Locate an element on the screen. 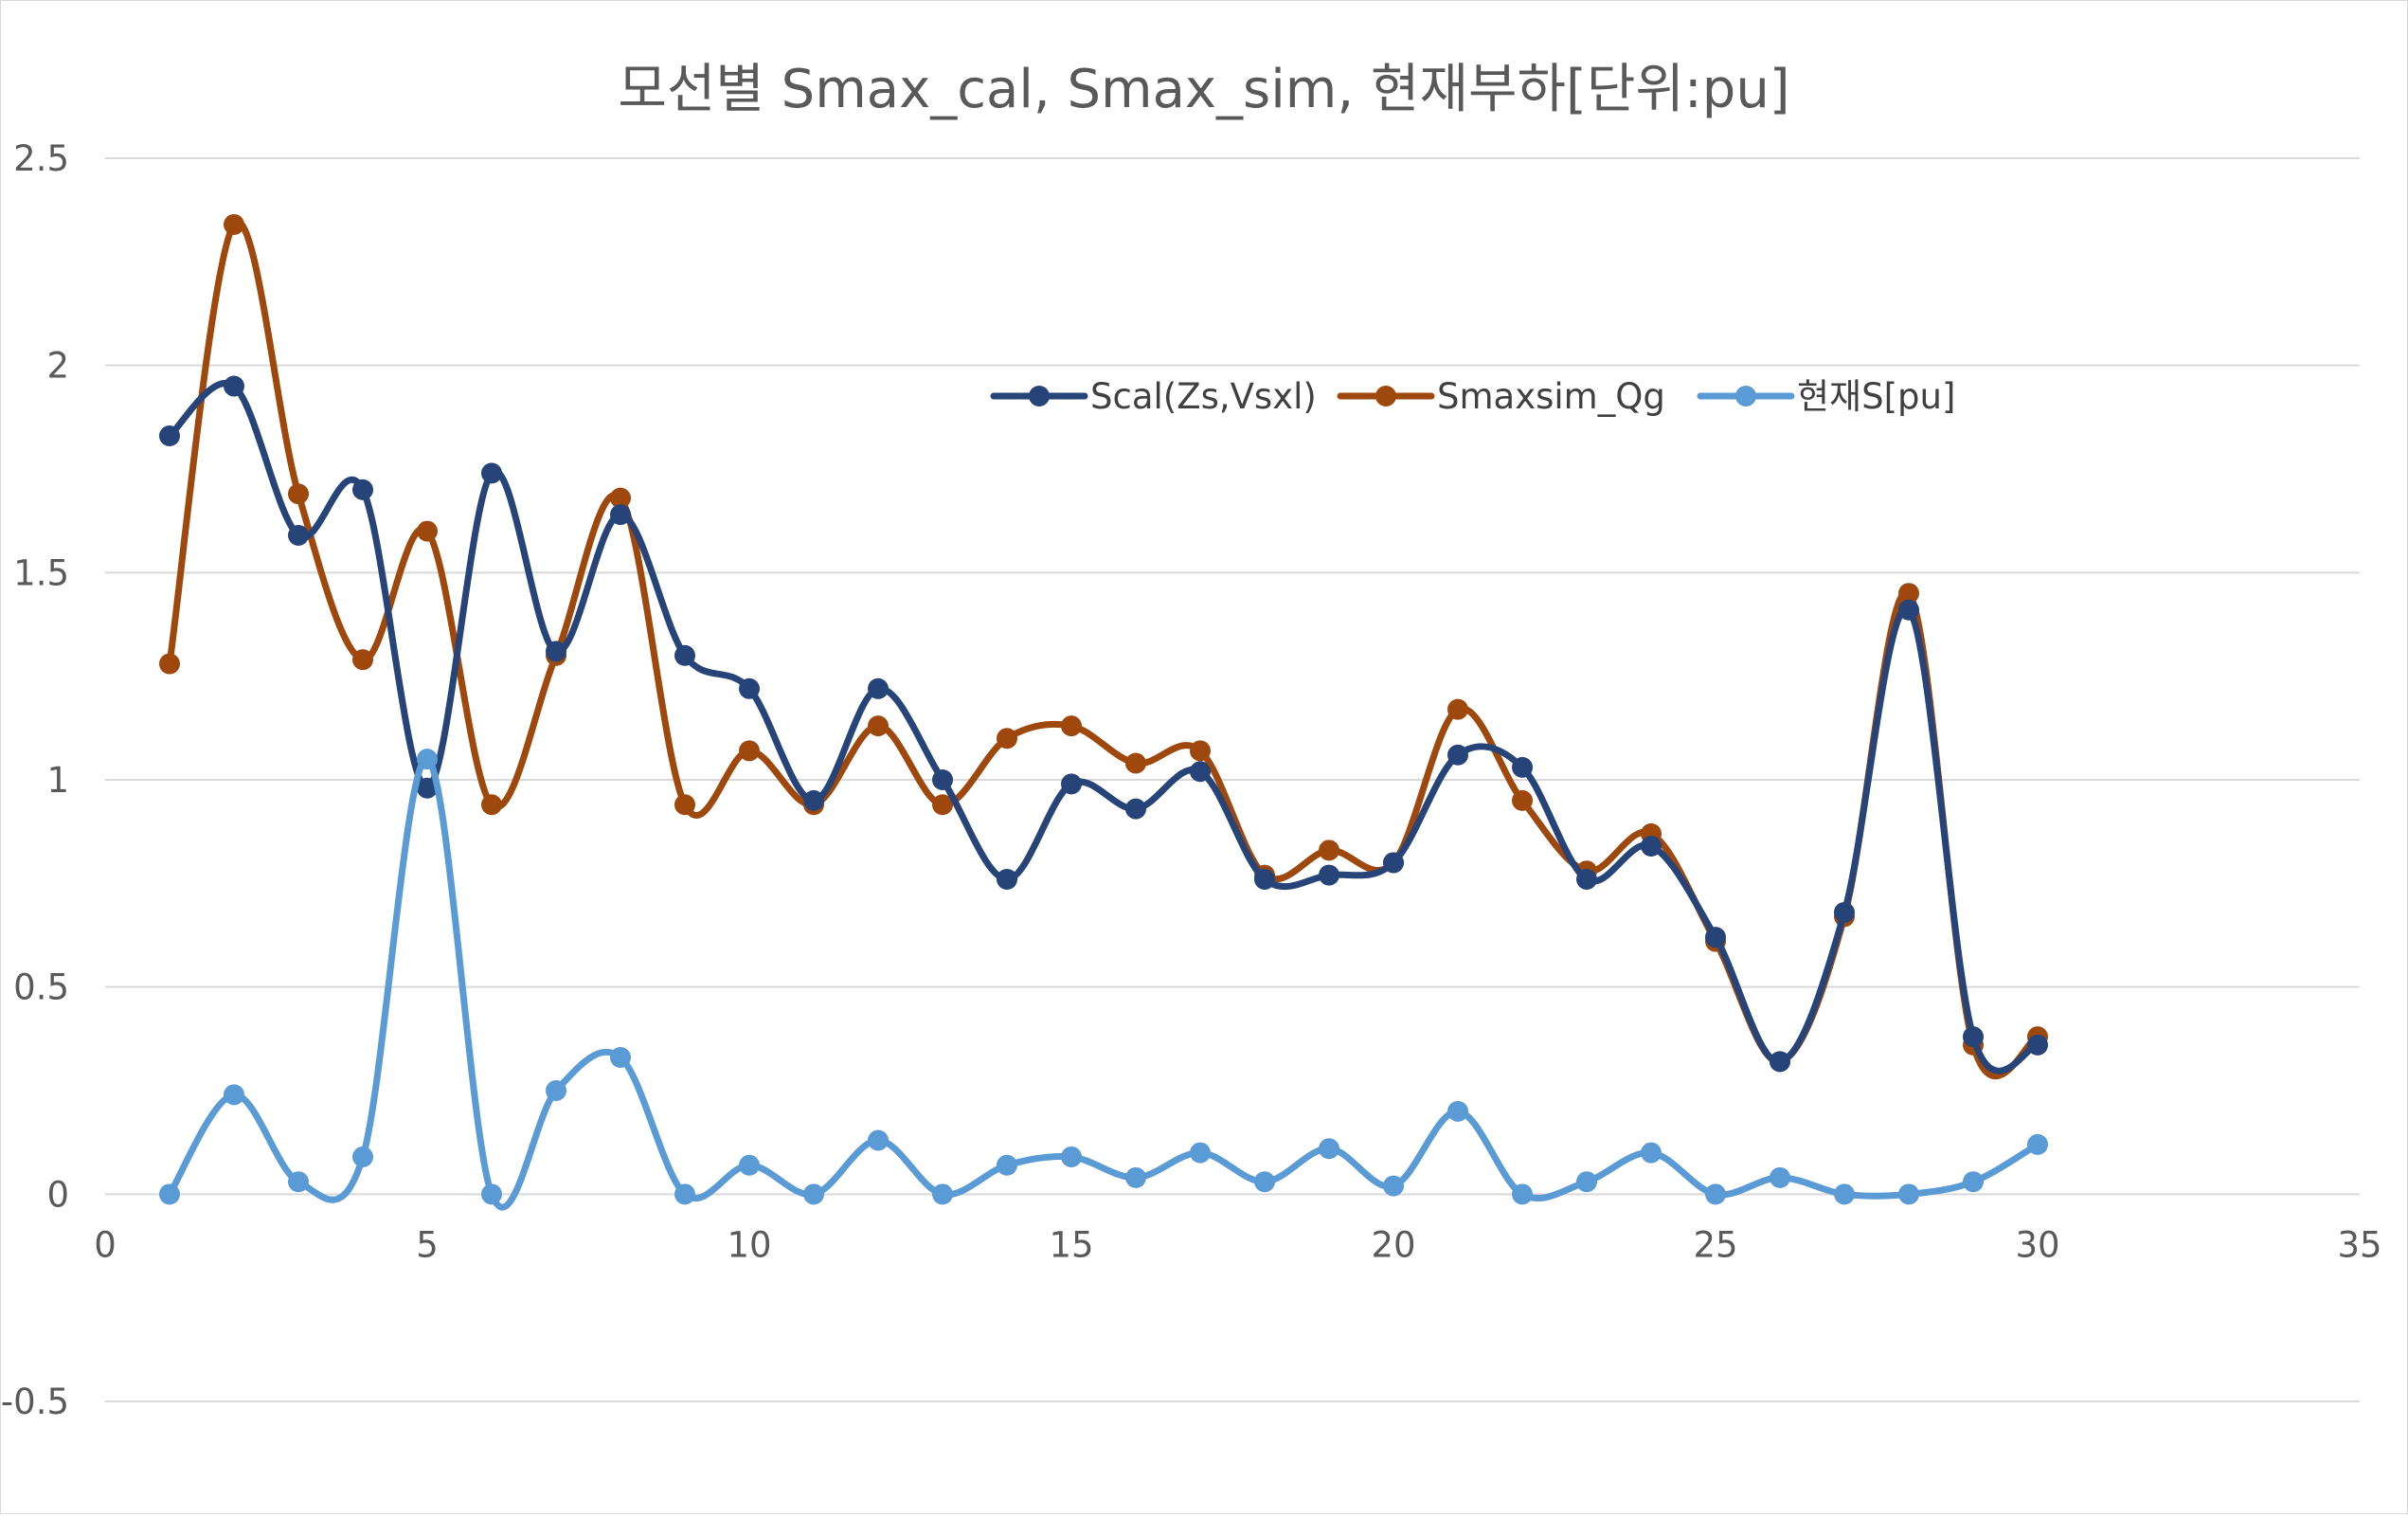 This screenshot has width=2408, height=1517. legend-item: Scal(Zs,Vsxl) is located at coordinates (1153, 396).